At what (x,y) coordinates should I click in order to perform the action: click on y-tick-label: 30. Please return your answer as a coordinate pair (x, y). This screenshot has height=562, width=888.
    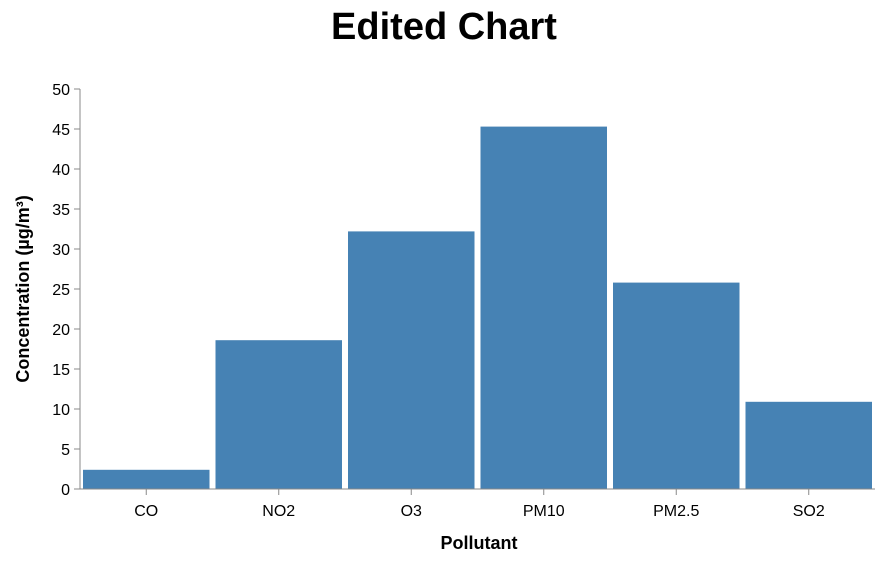
    Looking at the image, I should click on (61, 250).